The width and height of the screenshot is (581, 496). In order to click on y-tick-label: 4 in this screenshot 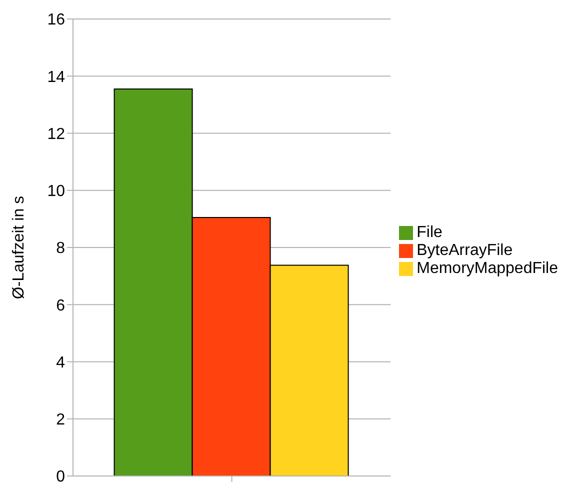, I will do `click(61, 363)`.